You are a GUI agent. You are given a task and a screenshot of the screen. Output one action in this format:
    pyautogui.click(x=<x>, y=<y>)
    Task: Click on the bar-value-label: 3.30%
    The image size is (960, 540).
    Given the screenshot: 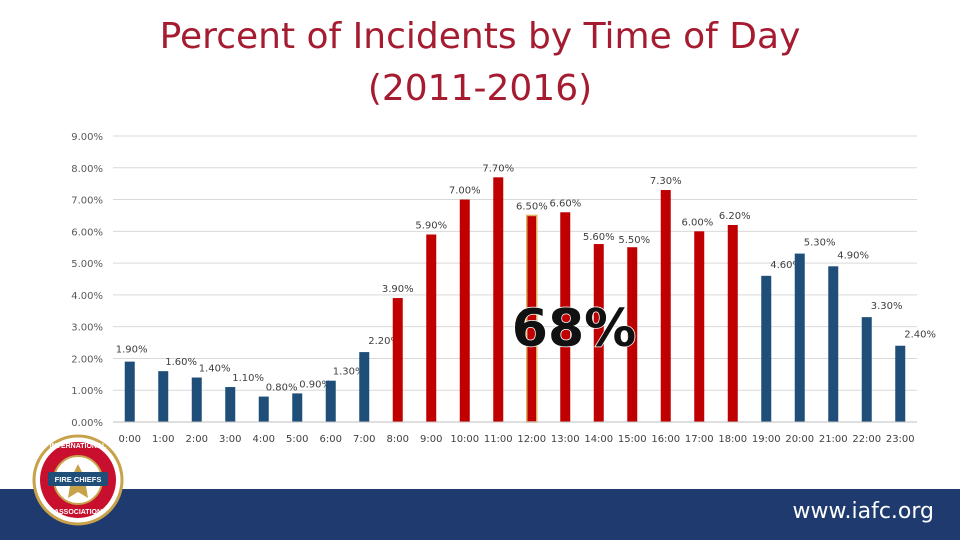 What is the action you would take?
    pyautogui.click(x=887, y=306)
    